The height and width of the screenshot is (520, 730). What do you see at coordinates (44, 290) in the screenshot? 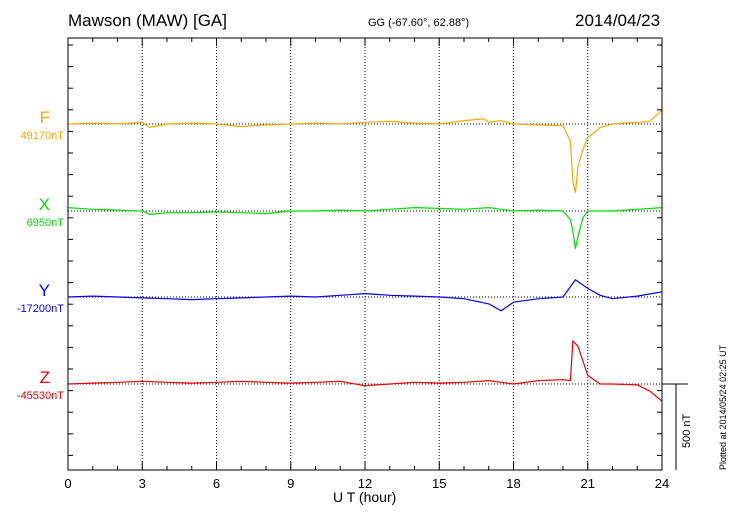
I see `channel-name-y: Y` at bounding box center [44, 290].